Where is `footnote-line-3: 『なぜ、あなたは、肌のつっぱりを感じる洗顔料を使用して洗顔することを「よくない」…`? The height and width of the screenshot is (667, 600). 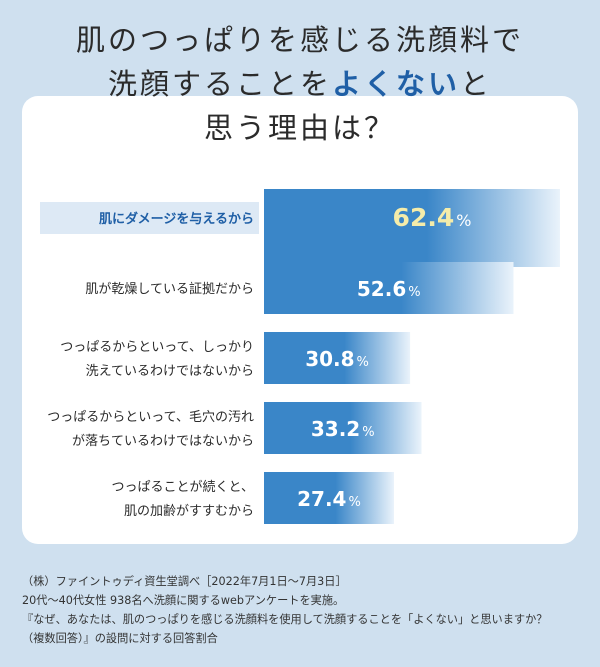 footnote-line-3: 『なぜ、あなたは、肌のつっぱりを感じる洗顔料を使用して洗顔することを「よくない」… is located at coordinates (285, 619).